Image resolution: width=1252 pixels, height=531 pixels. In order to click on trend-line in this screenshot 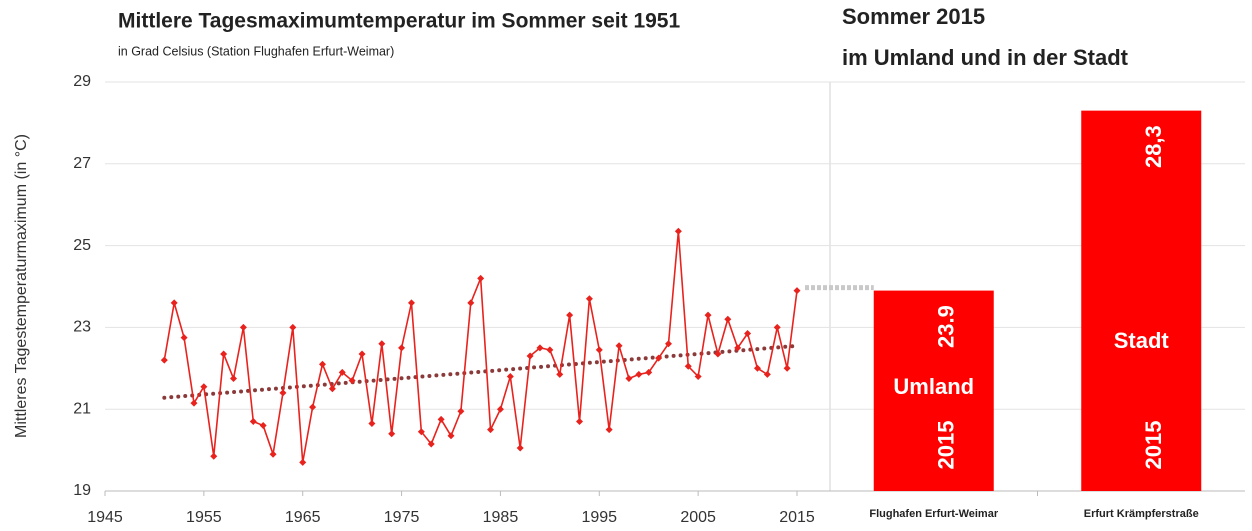, I will do `click(480, 371)`.